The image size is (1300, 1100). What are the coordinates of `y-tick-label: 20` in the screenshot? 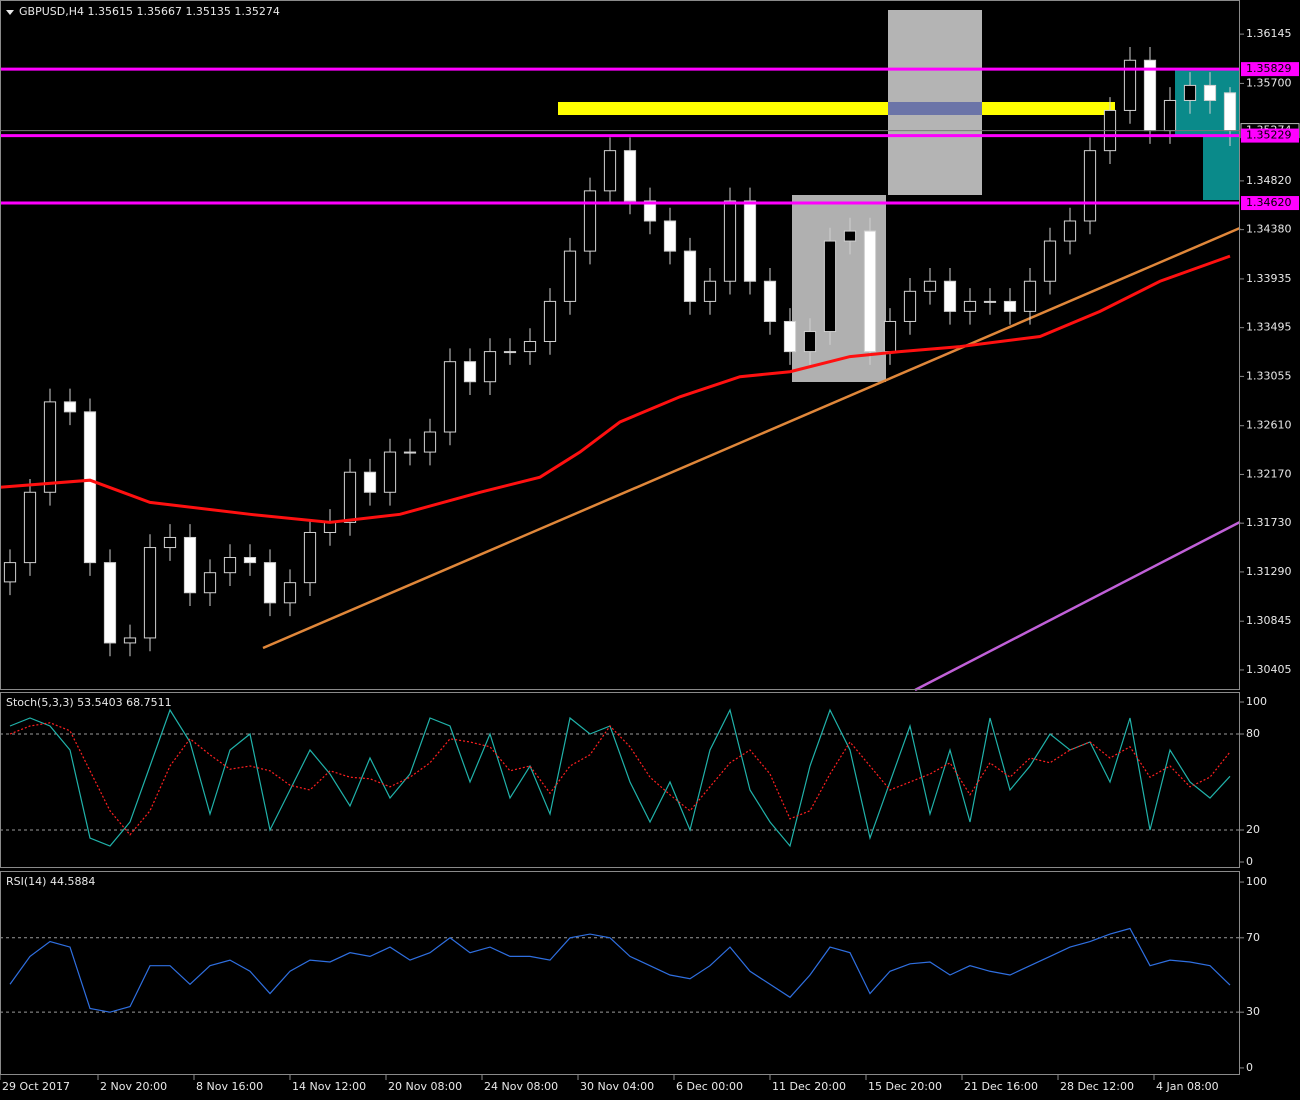 It's located at (1253, 829).